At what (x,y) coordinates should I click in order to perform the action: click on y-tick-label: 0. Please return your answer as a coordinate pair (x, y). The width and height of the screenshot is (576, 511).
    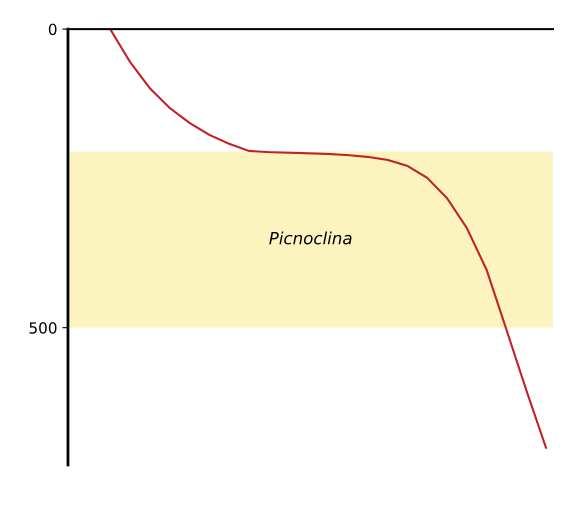
    Looking at the image, I should click on (52, 30).